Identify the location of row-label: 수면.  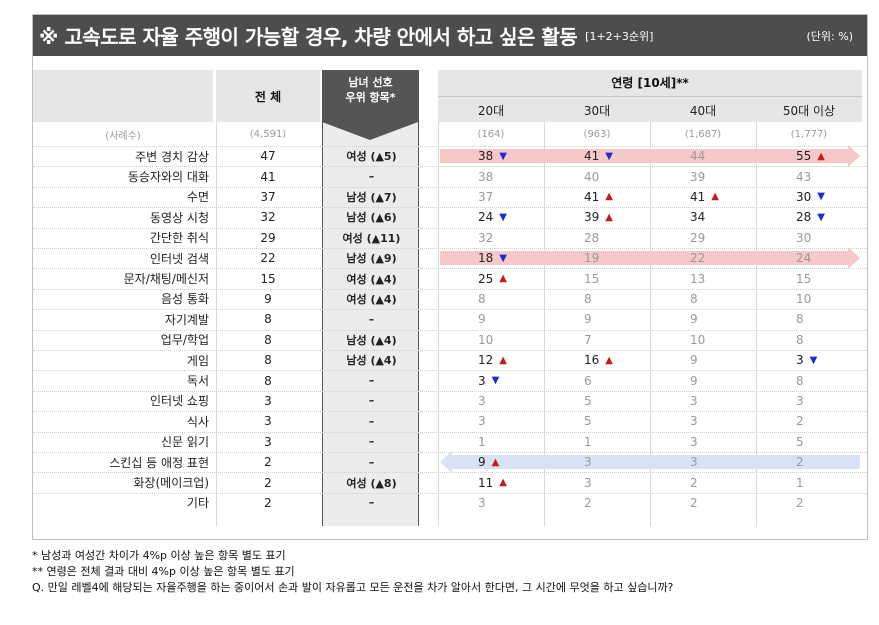
(197, 197).